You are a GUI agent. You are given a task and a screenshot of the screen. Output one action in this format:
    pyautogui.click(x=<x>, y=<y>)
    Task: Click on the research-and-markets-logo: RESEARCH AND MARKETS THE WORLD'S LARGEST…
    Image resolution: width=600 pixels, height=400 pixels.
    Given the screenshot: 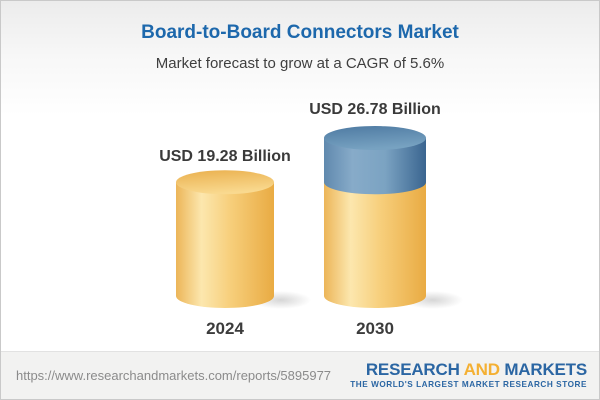 What is the action you would take?
    pyautogui.click(x=468, y=375)
    